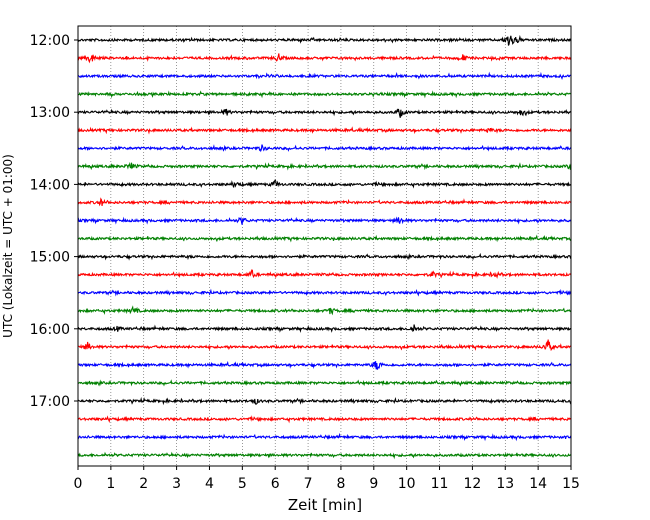  Describe the element at coordinates (50, 330) in the screenshot. I see `y-tick-label: 16:00` at that location.